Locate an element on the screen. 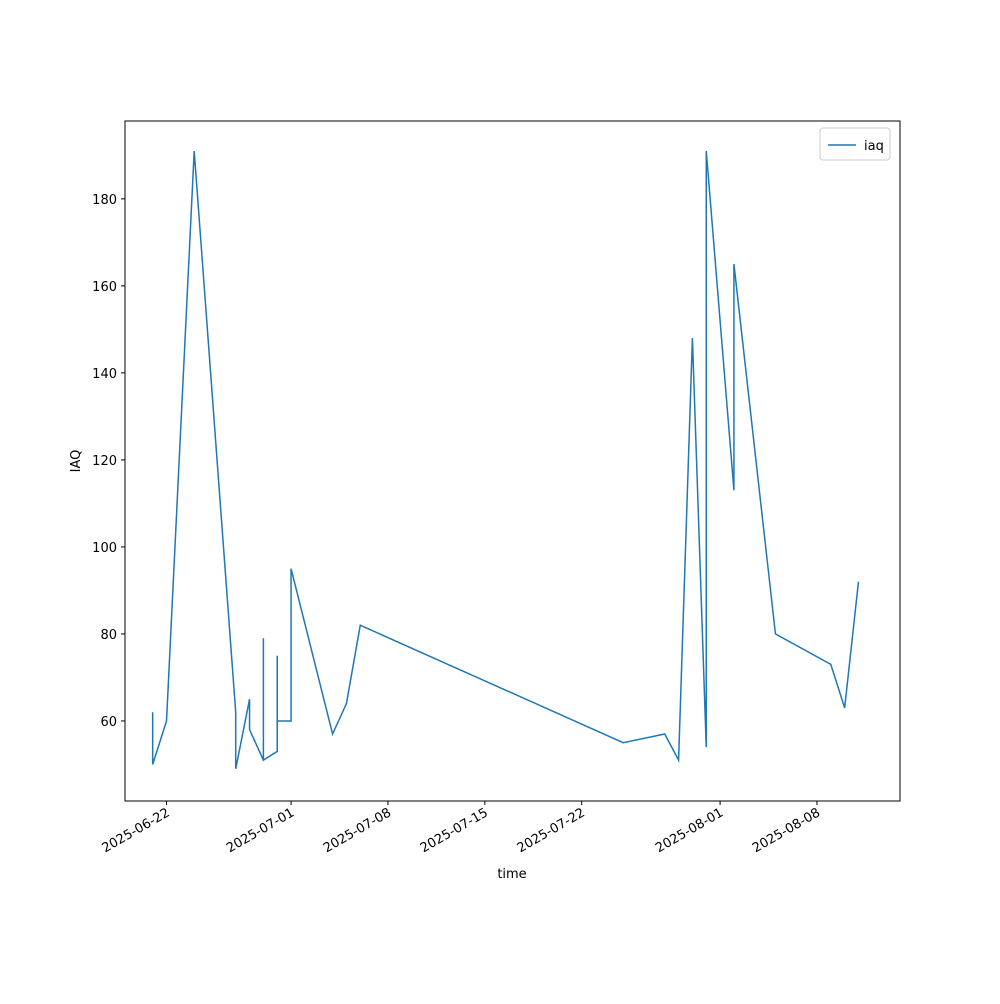 This screenshot has height=1004, width=1000. x-tick-label: 2025-07-22 is located at coordinates (551, 830).